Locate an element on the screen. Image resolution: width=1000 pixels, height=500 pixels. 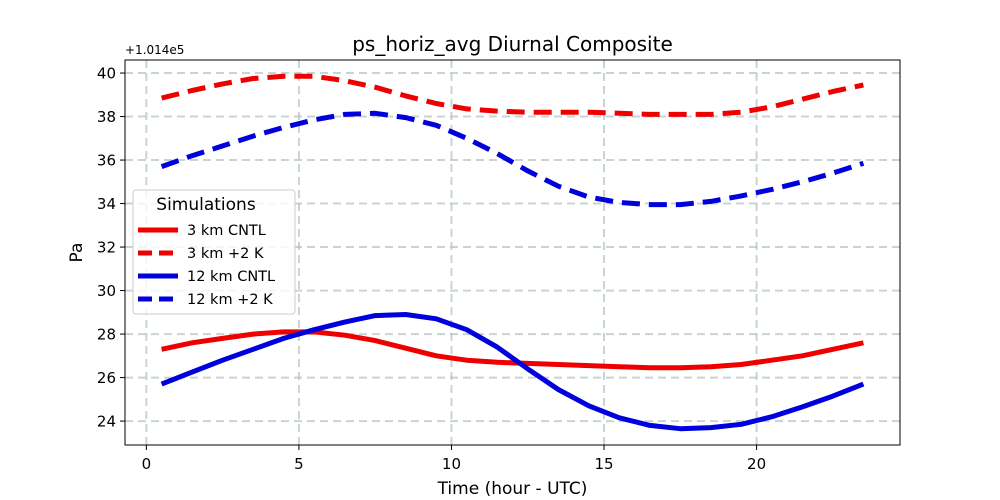
series-line-3-km-cntl is located at coordinates (512, 350).